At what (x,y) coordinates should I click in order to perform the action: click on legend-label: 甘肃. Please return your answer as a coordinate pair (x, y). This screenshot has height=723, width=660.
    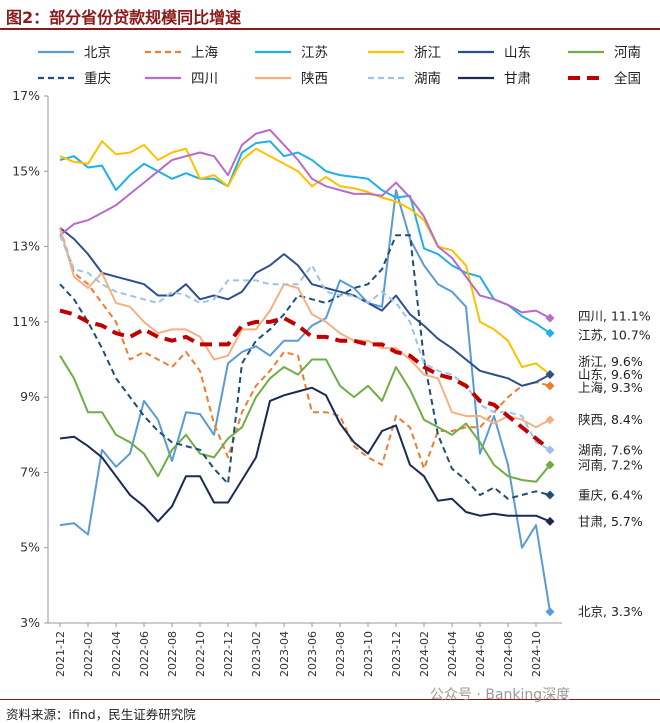
    Looking at the image, I should click on (517, 79).